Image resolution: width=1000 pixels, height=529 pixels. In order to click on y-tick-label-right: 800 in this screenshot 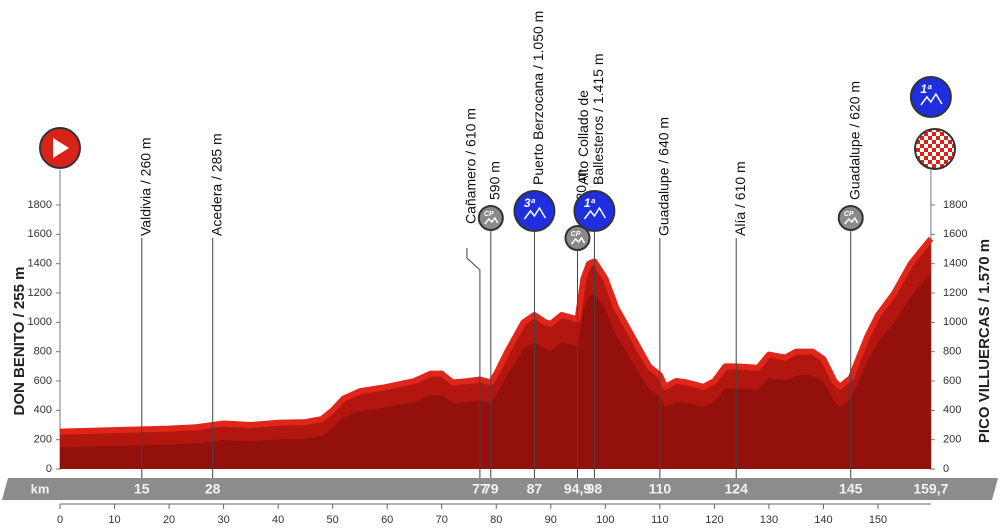, I will do `click(952, 352)`.